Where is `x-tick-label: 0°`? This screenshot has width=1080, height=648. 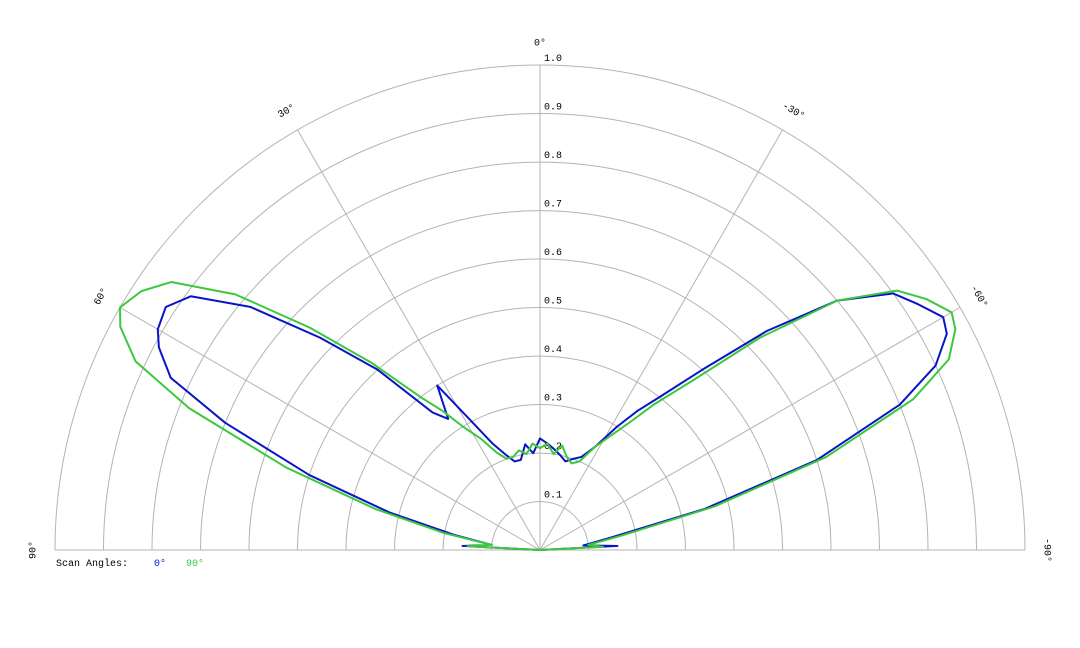 x-tick-label: 0° is located at coordinates (540, 44).